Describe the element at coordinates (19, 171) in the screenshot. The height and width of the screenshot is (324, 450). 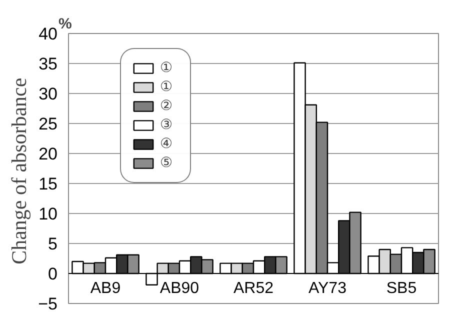
I see `y-axis-title: Change of absorbance` at that location.